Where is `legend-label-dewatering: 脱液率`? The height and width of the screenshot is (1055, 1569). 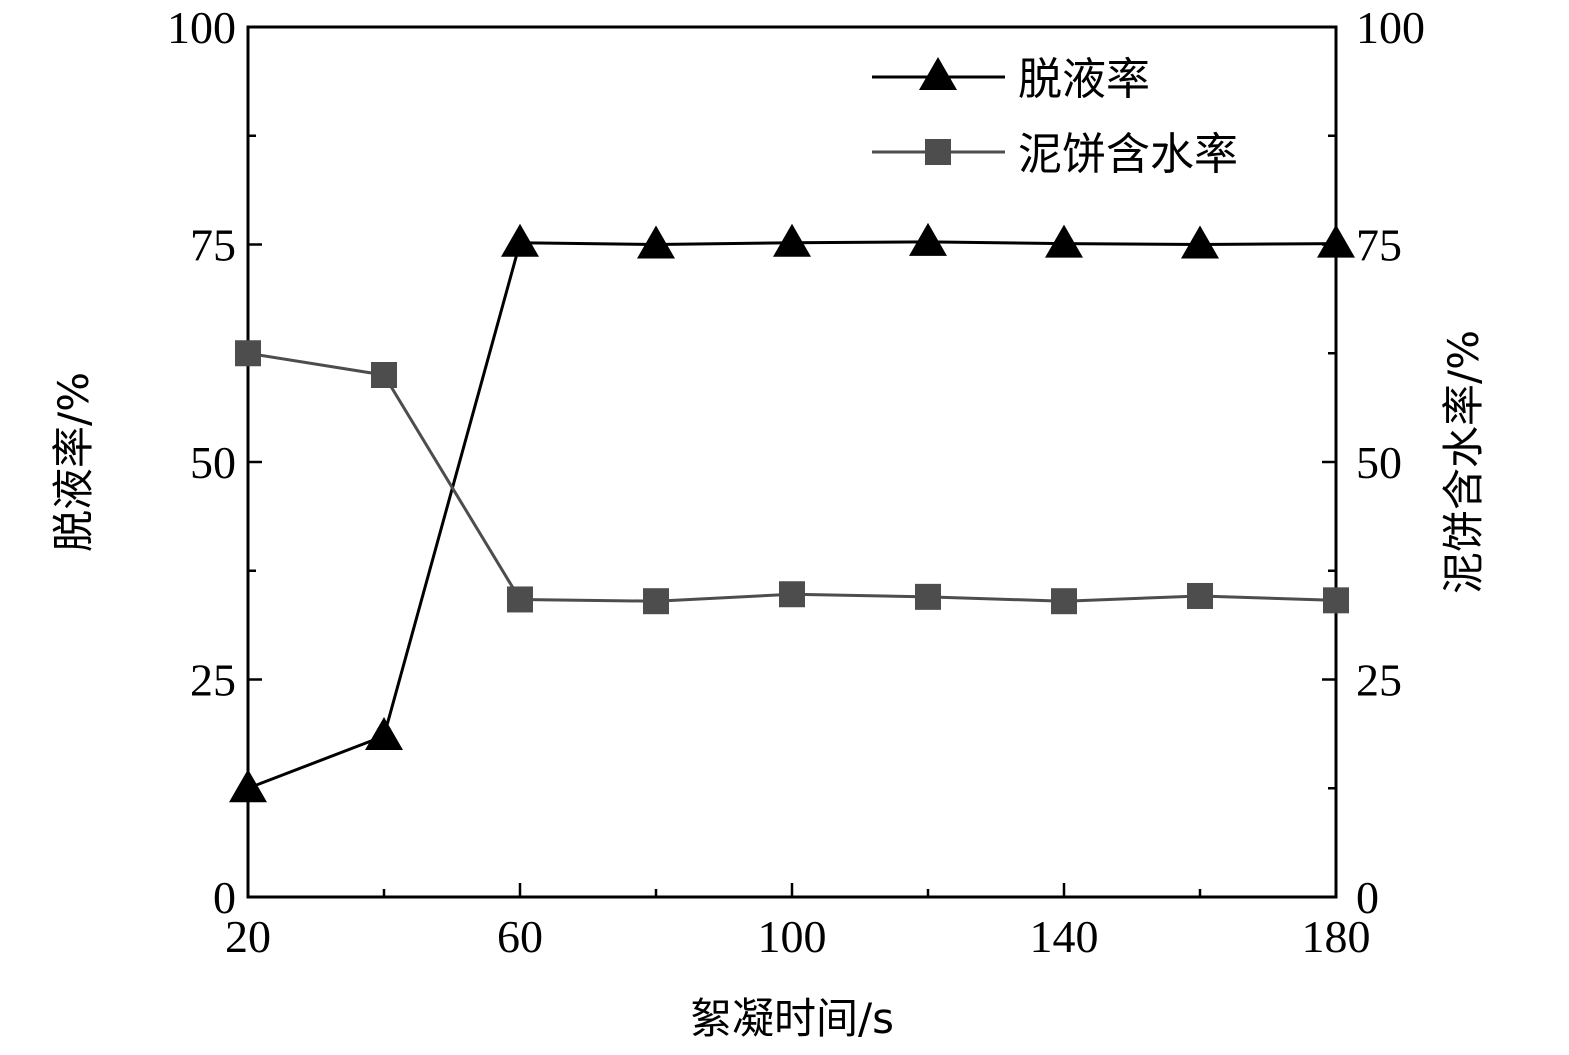 legend-label-dewatering: 脱液率 is located at coordinates (1084, 79).